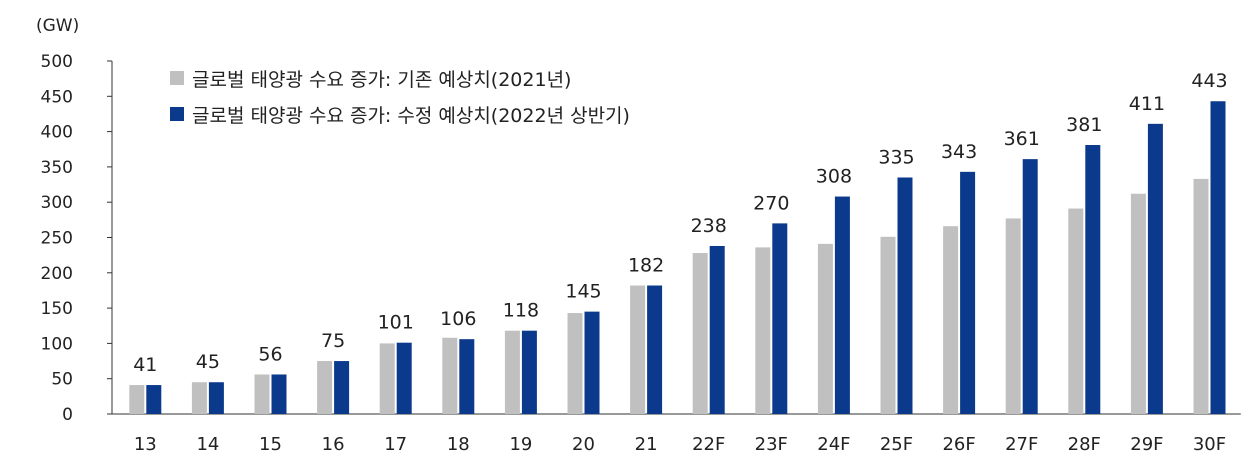 The width and height of the screenshot is (1259, 466). What do you see at coordinates (208, 362) in the screenshot?
I see `data-label: 45` at bounding box center [208, 362].